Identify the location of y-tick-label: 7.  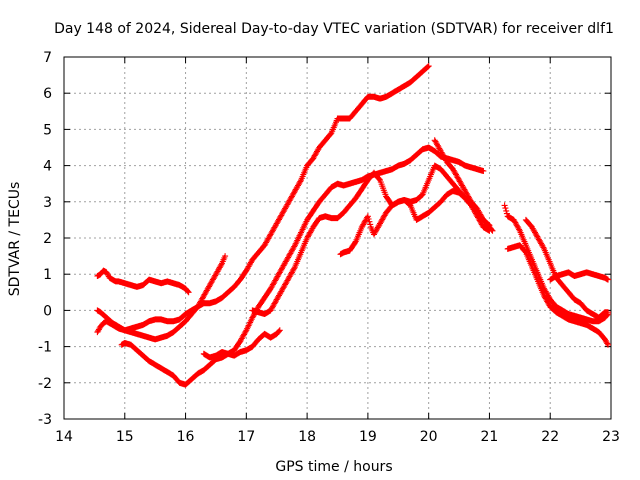
(47, 58).